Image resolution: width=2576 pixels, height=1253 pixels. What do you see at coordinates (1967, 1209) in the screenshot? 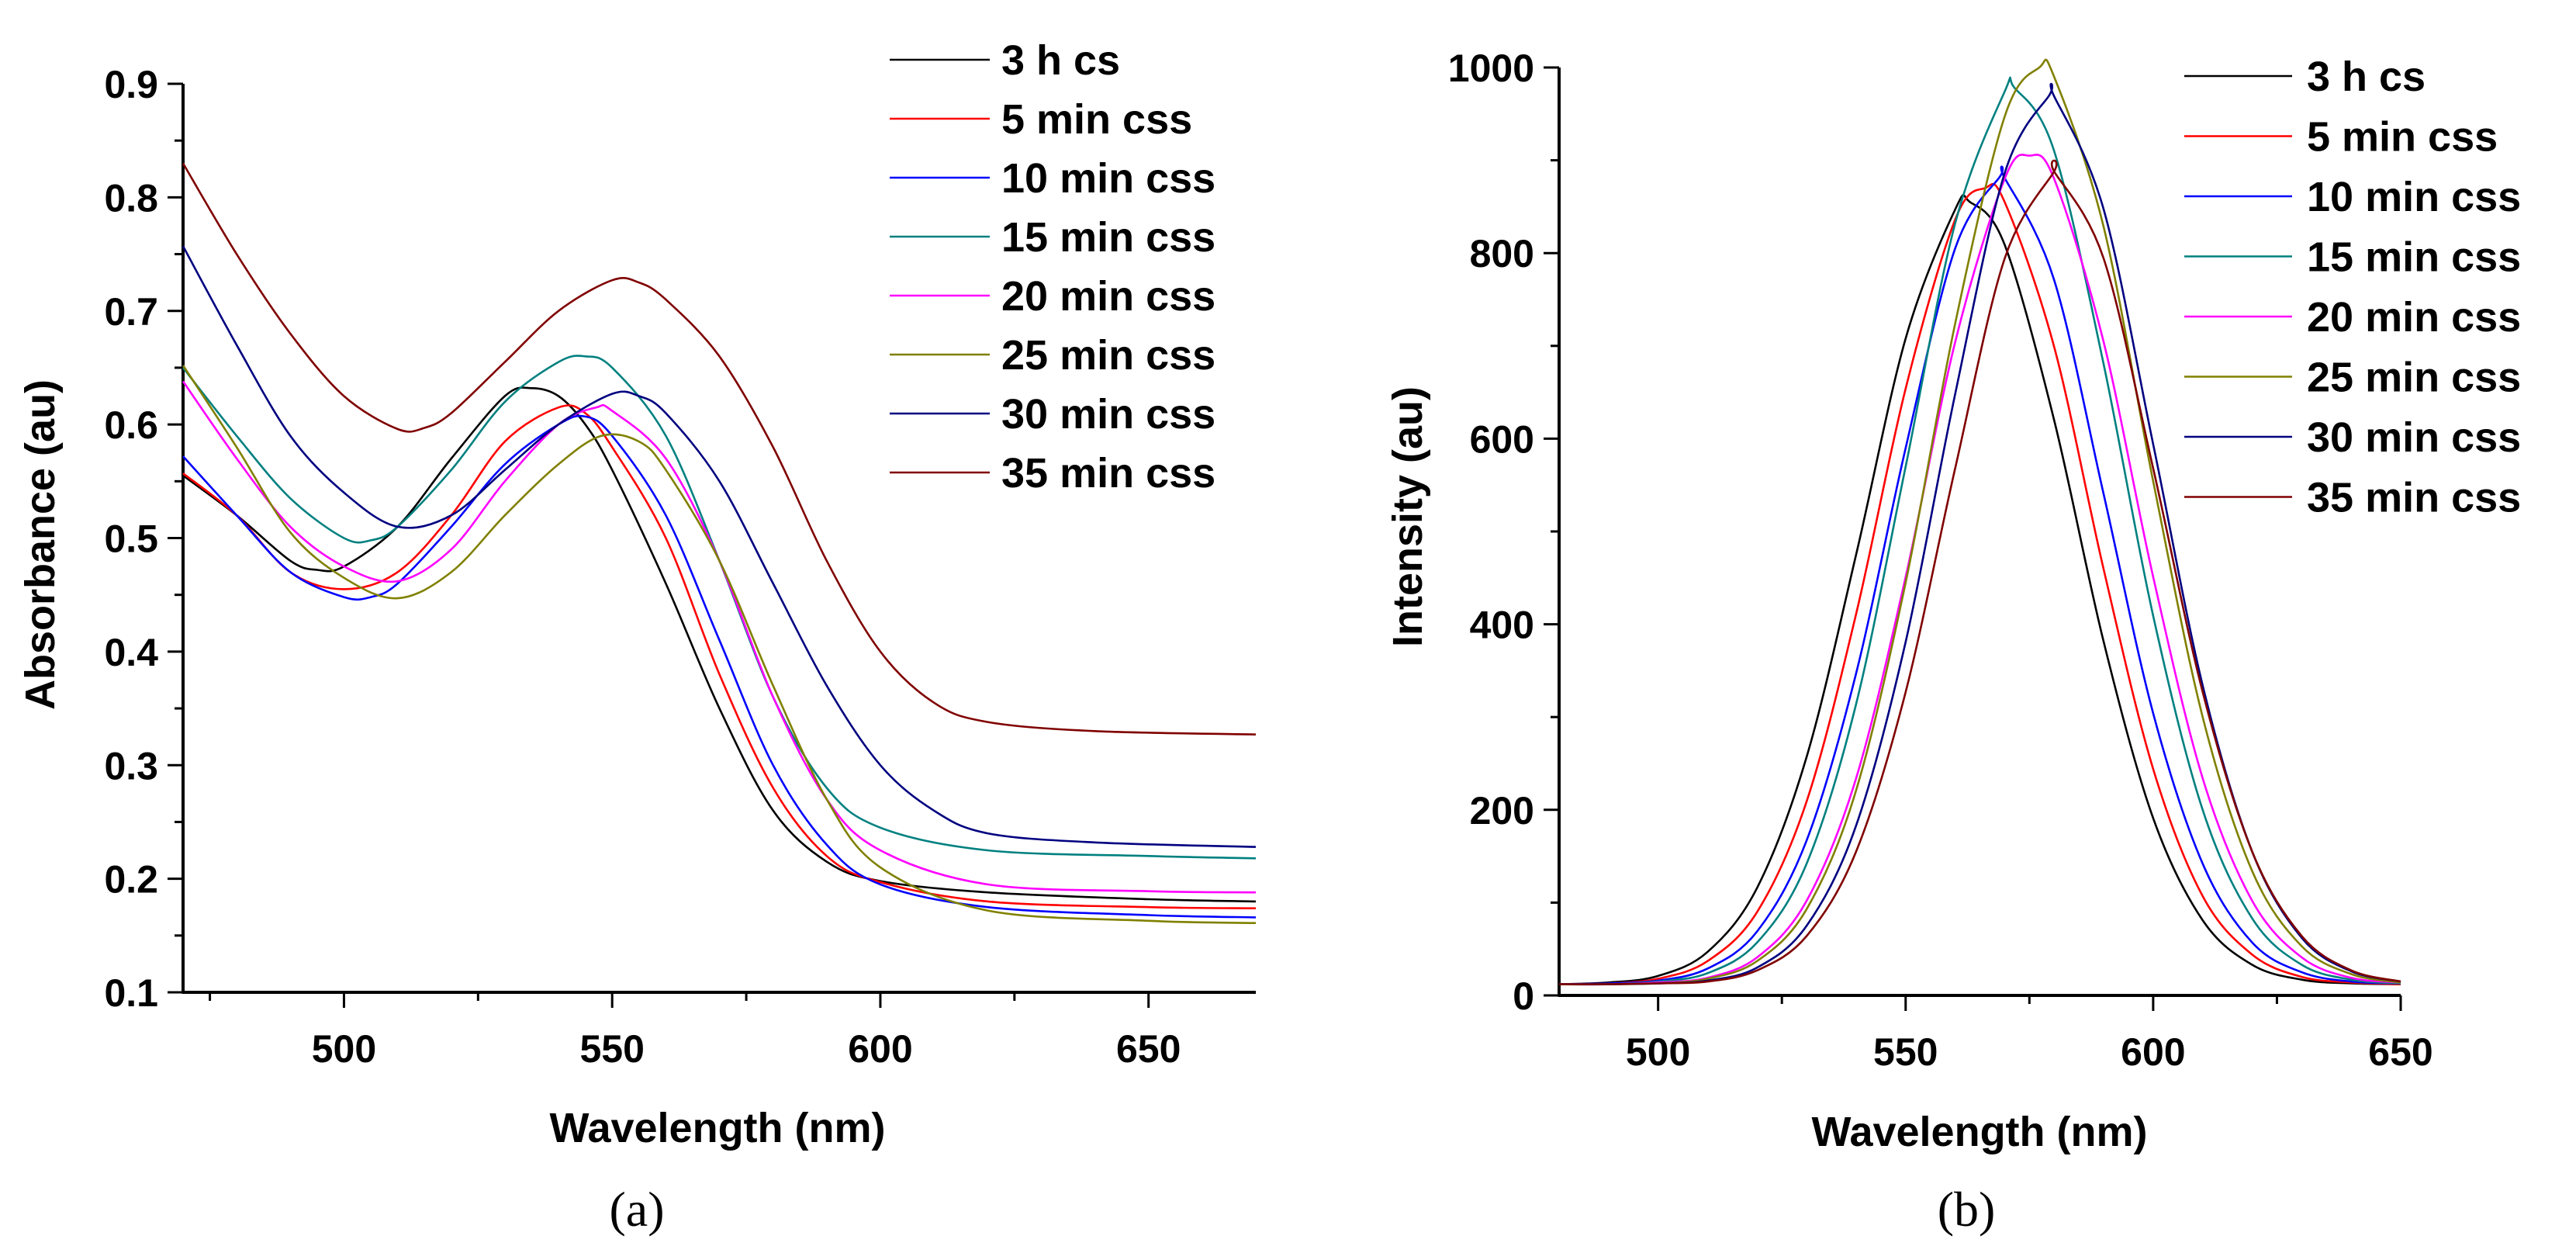
I see `panel-label: (b)` at bounding box center [1967, 1209].